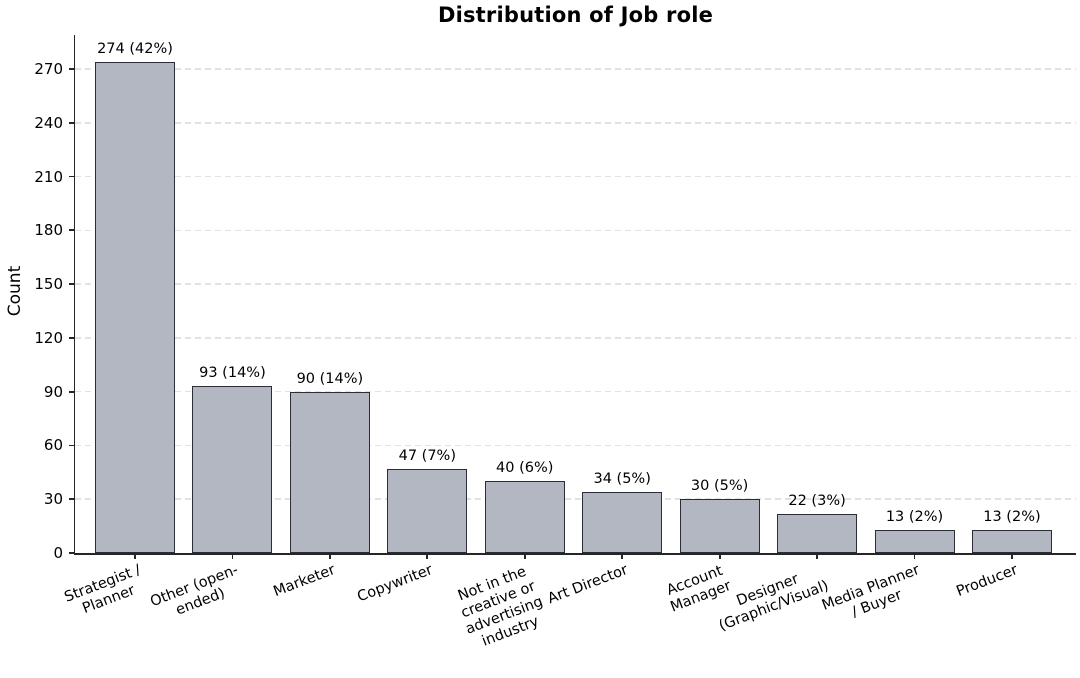  Describe the element at coordinates (48, 337) in the screenshot. I see `y-tick-label: 120` at that location.